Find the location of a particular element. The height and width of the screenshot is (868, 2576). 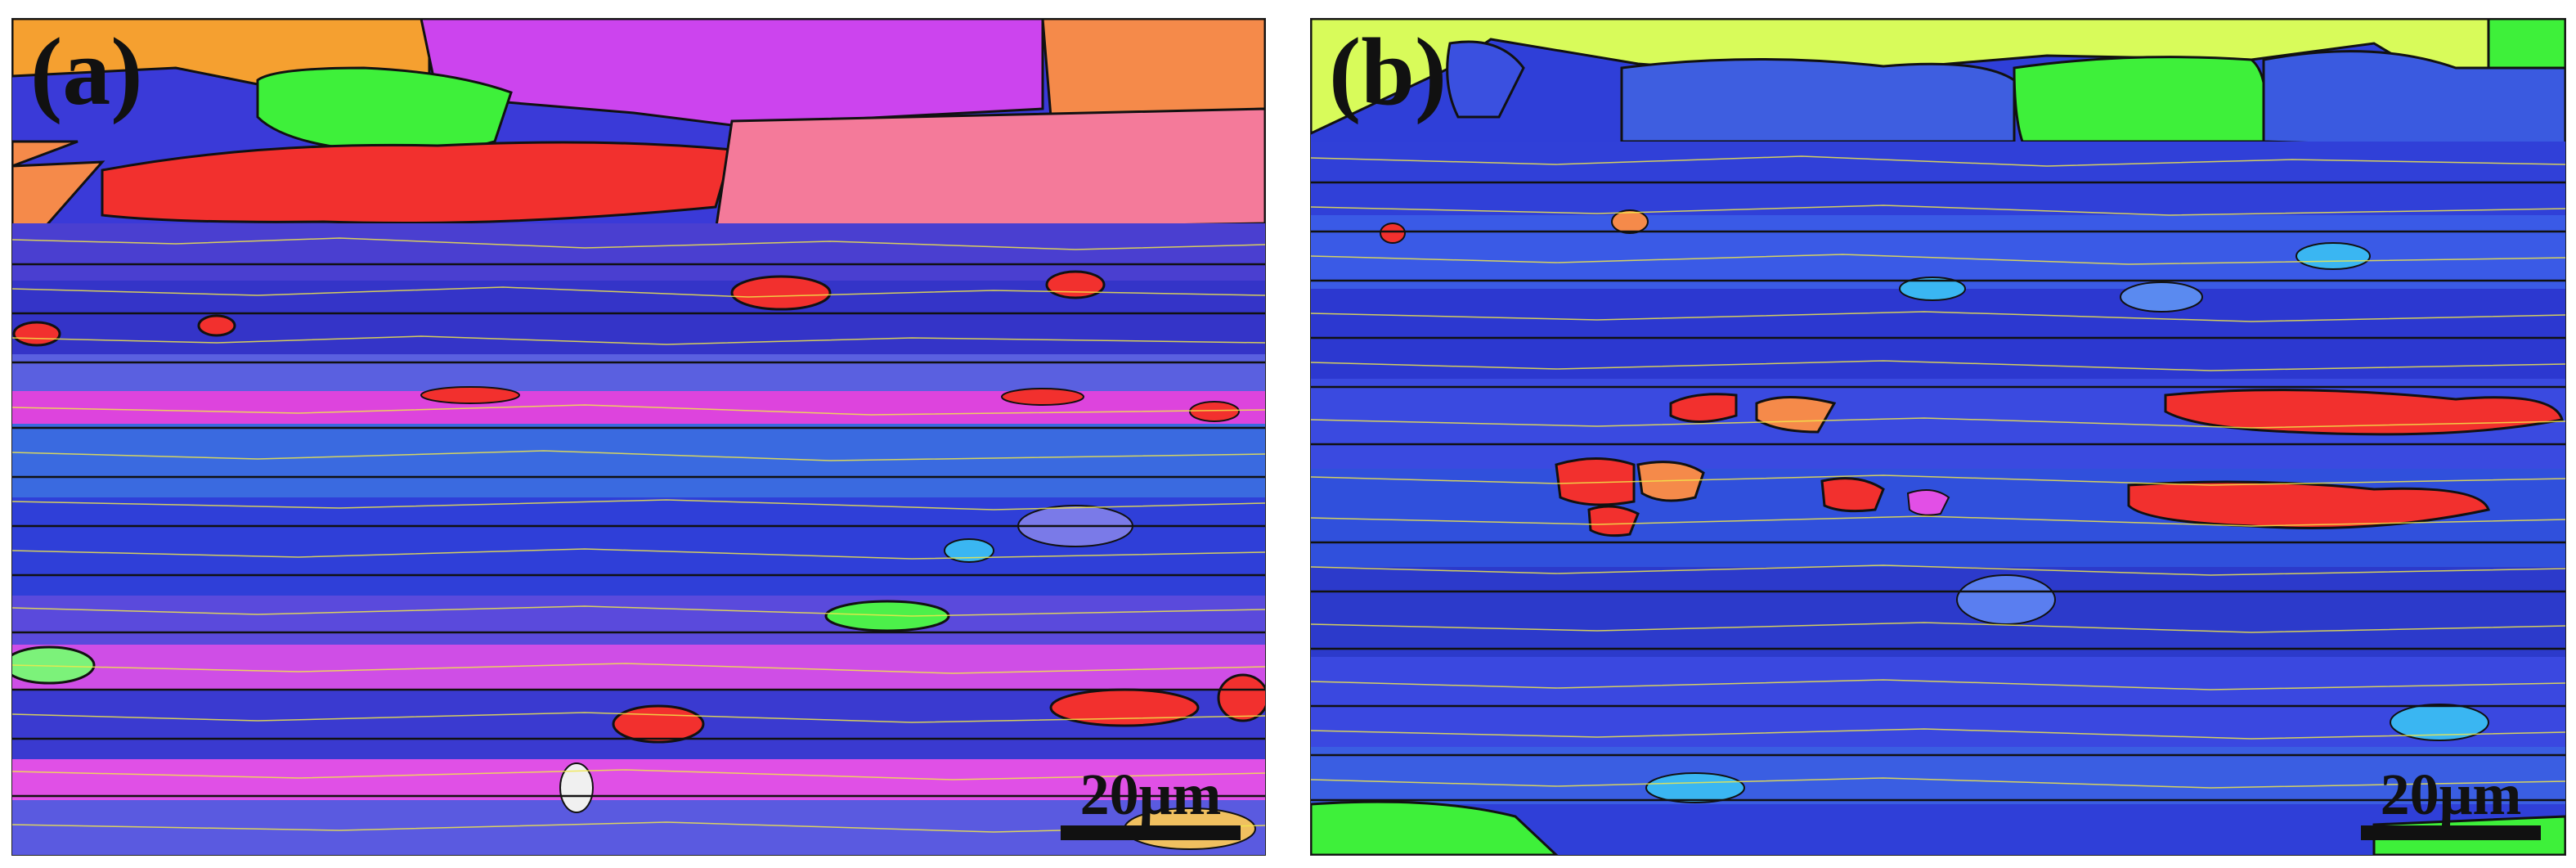

scale-bar-b: 20μm is located at coordinates (2451, 802).